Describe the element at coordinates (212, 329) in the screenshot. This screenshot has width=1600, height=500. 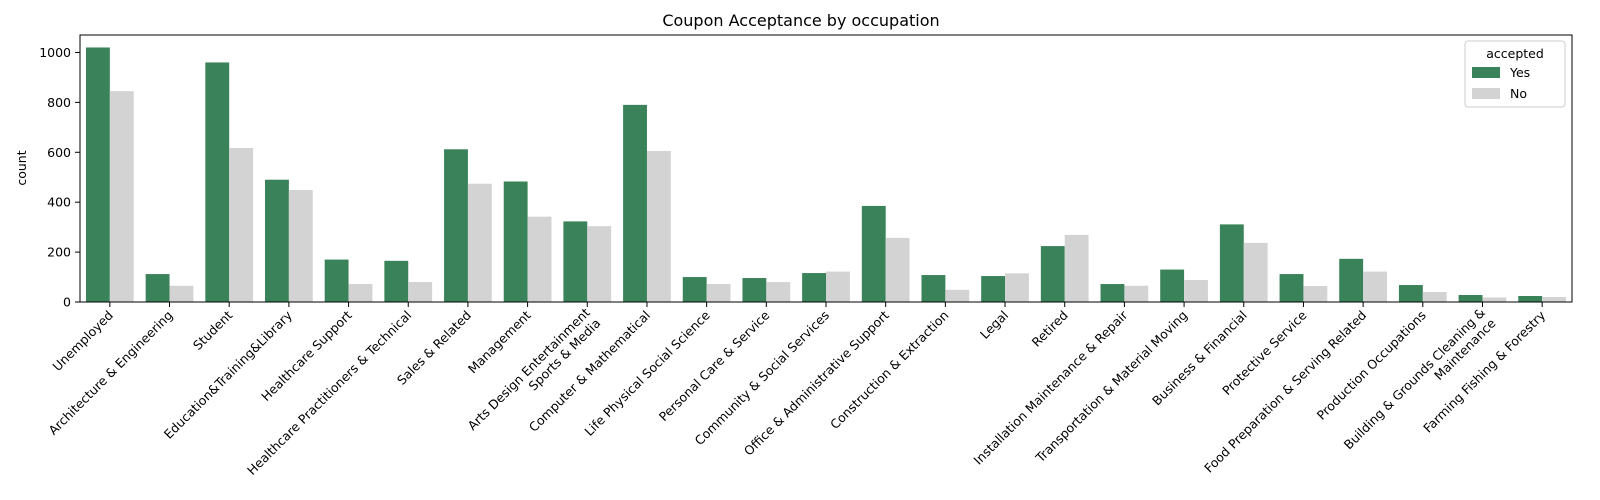
I see `x-tick-label: Student` at that location.